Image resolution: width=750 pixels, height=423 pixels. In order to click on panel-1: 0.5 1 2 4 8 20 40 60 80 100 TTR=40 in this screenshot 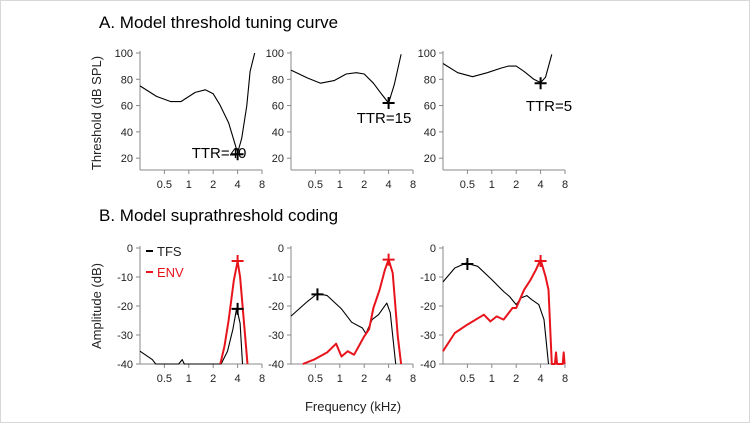, I will do `click(190, 119)`.